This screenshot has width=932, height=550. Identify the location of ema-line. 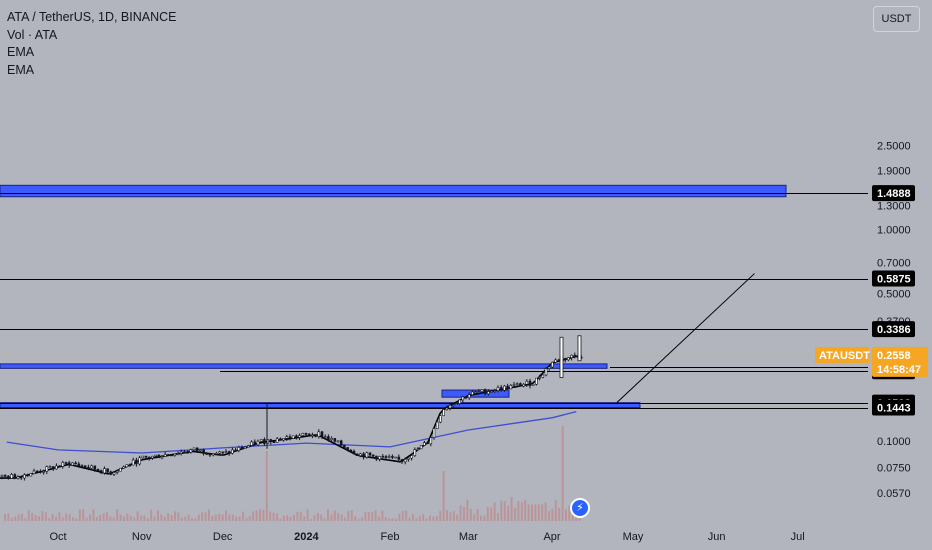
(290, 417).